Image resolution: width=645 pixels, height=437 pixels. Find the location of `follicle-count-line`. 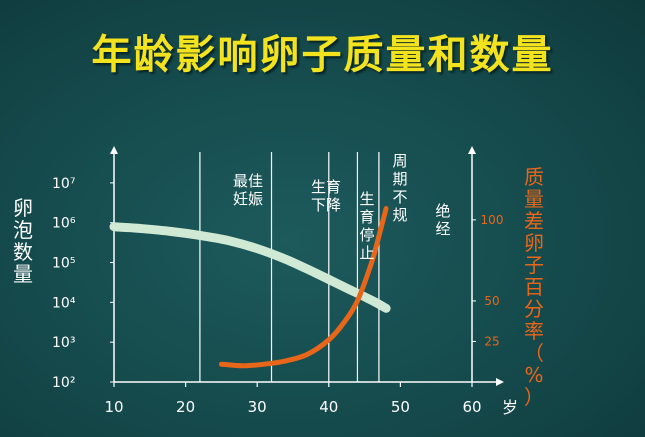

follicle-count-line is located at coordinates (250, 267).